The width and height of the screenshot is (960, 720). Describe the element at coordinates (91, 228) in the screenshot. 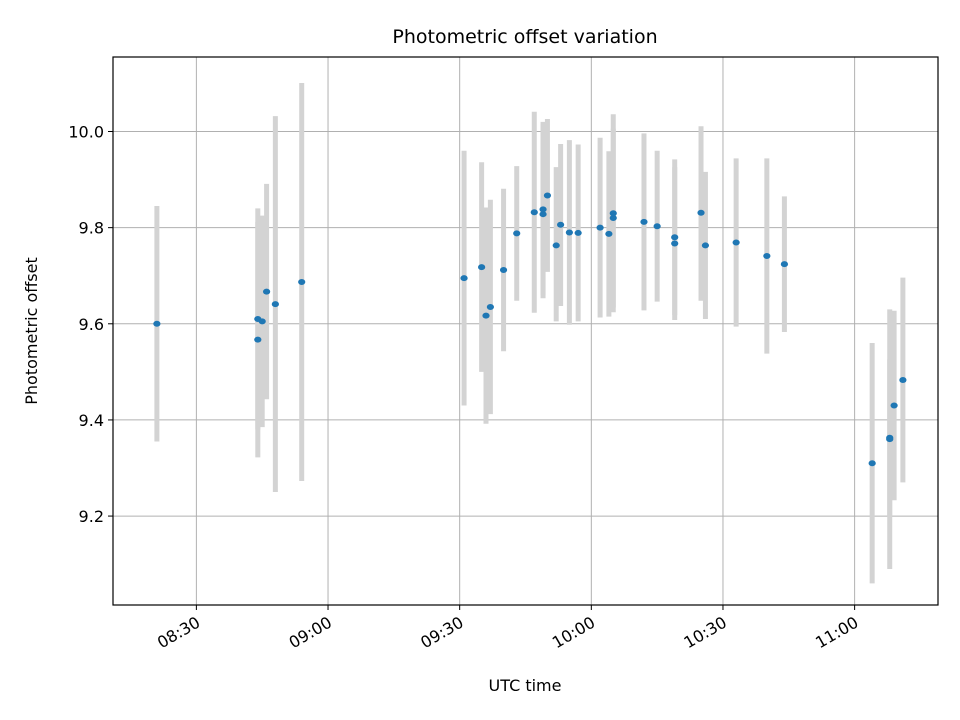

I see `y-tick-label: 9.8` at that location.